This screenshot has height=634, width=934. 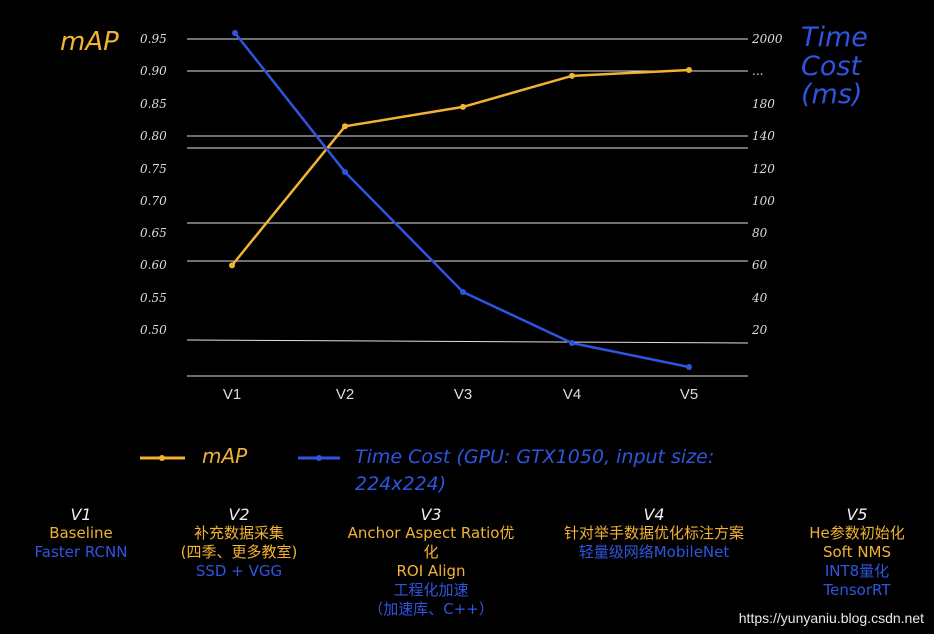 I want to click on right-tick-label: 80, so click(x=760, y=233).